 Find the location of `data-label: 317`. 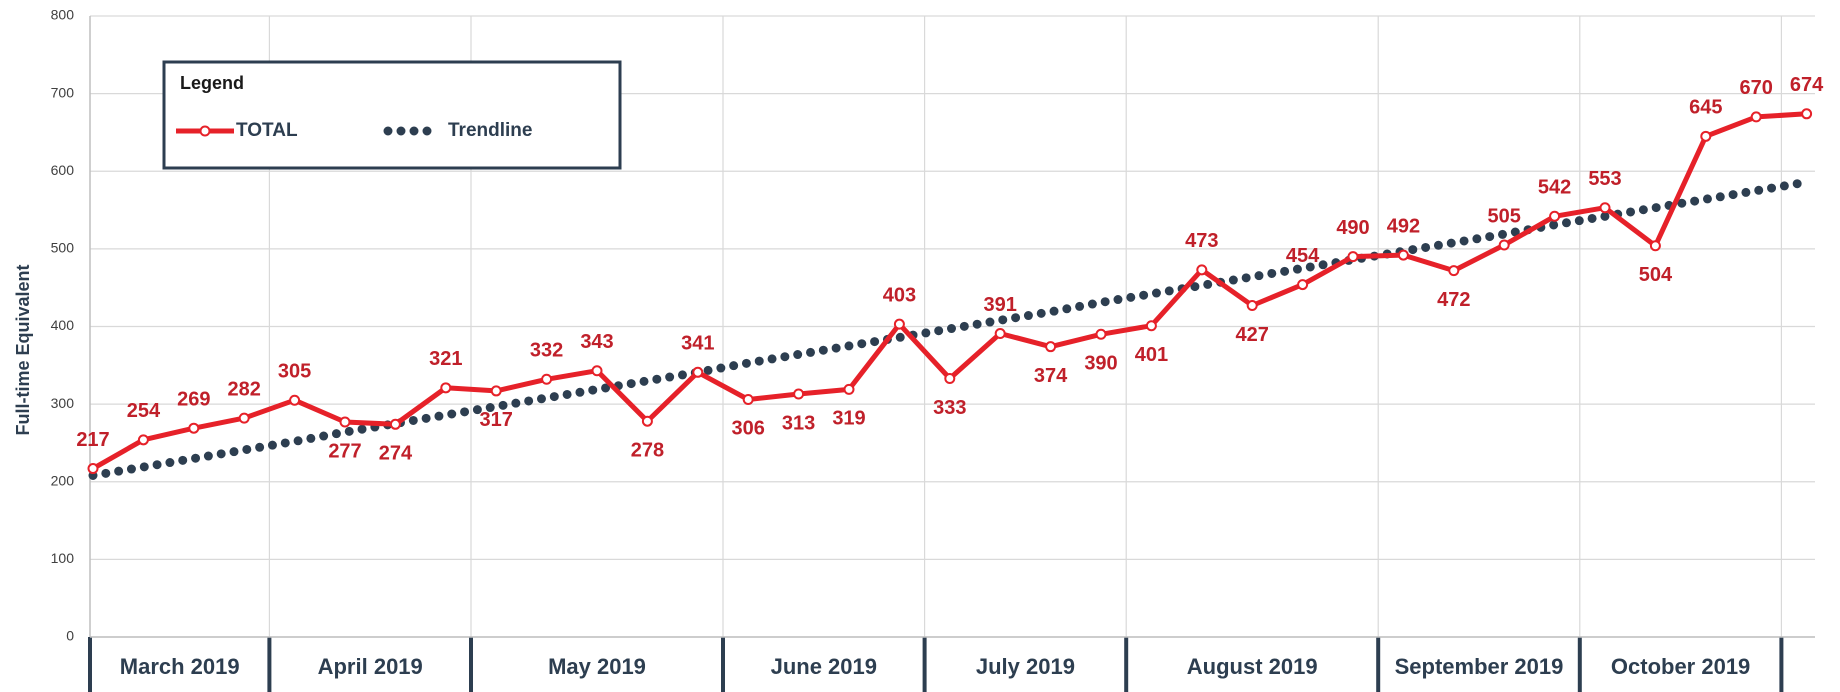

data-label: 317 is located at coordinates (496, 420).